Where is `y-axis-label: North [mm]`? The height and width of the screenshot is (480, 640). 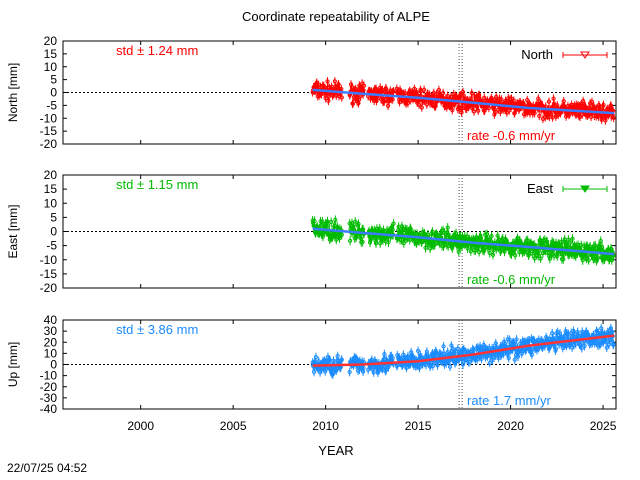
y-axis-label: North [mm] is located at coordinates (13, 92).